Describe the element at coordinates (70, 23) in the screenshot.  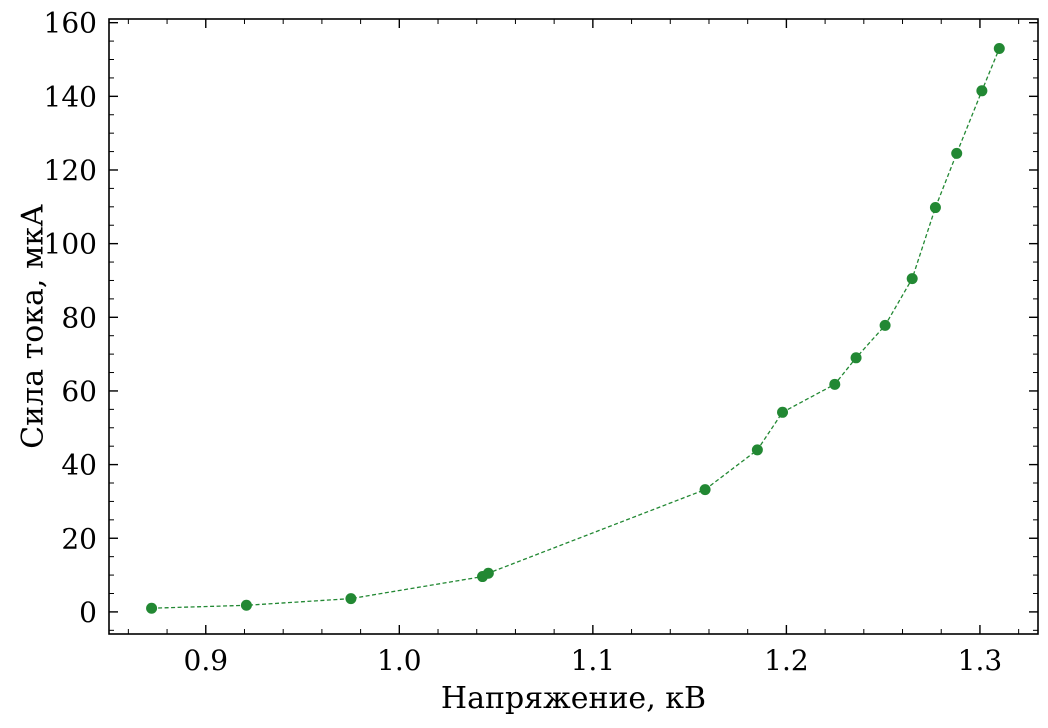
I see `y-tick-label: 160` at that location.